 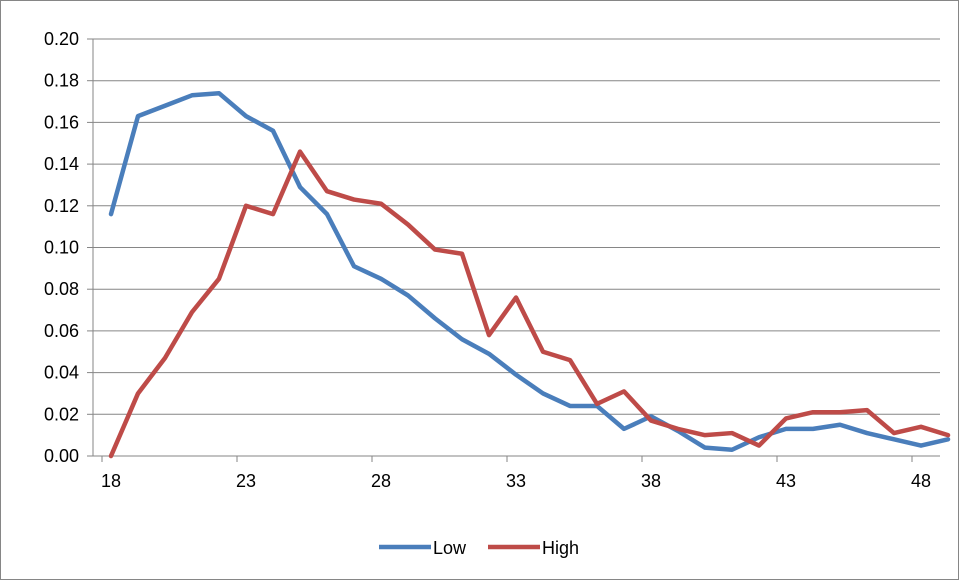 What do you see at coordinates (479, 548) in the screenshot?
I see `legend: Low High` at bounding box center [479, 548].